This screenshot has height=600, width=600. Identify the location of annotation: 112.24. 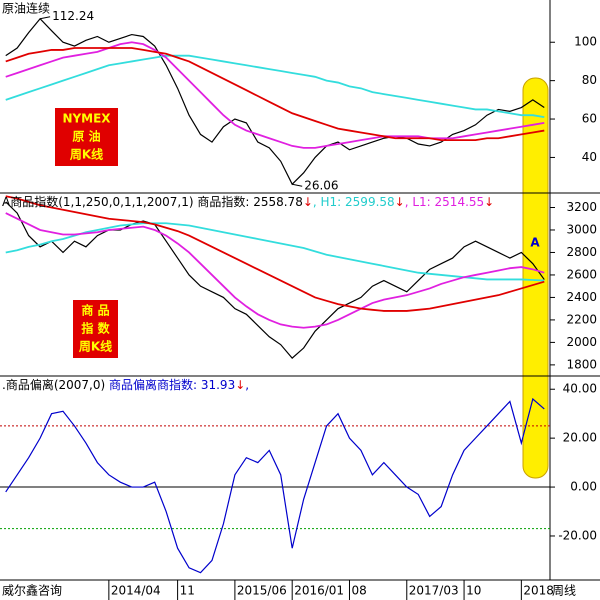
(73, 16).